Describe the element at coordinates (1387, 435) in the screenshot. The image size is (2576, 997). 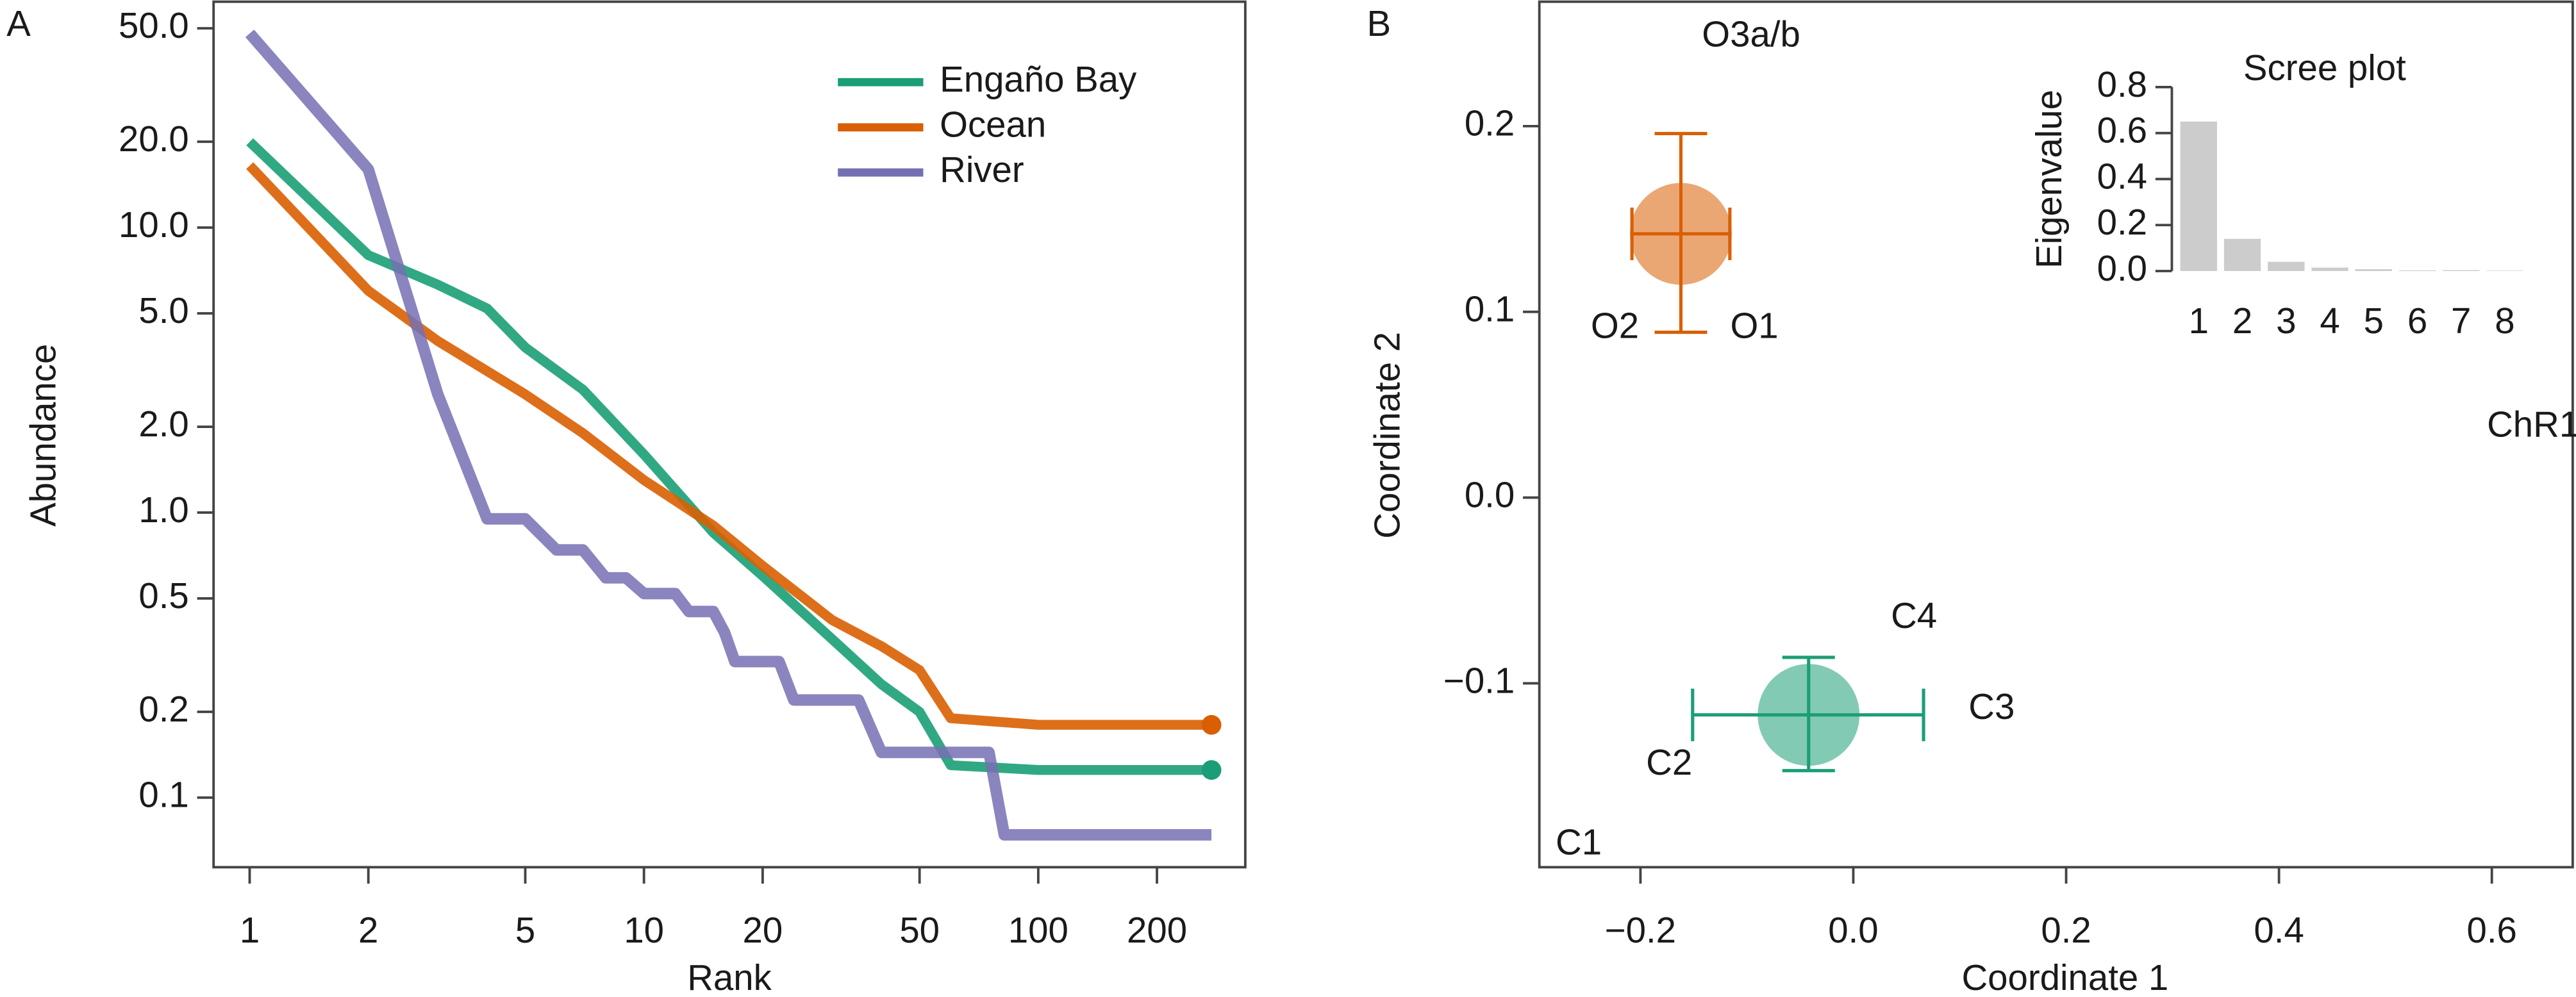
I see `y-axis-label: Coordinate 2` at that location.